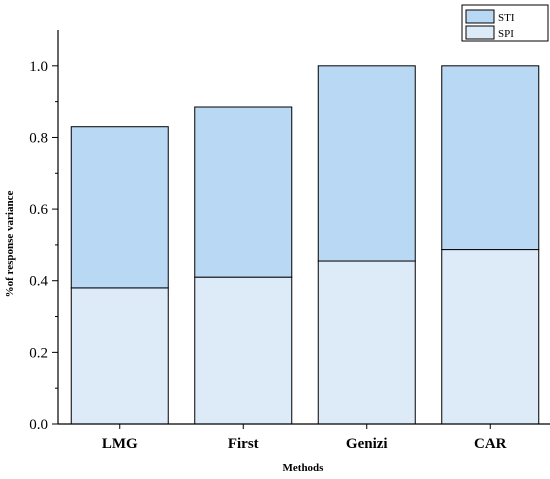 Image resolution: width=550 pixels, height=479 pixels. What do you see at coordinates (243, 444) in the screenshot?
I see `x-tick-label-first: First` at bounding box center [243, 444].